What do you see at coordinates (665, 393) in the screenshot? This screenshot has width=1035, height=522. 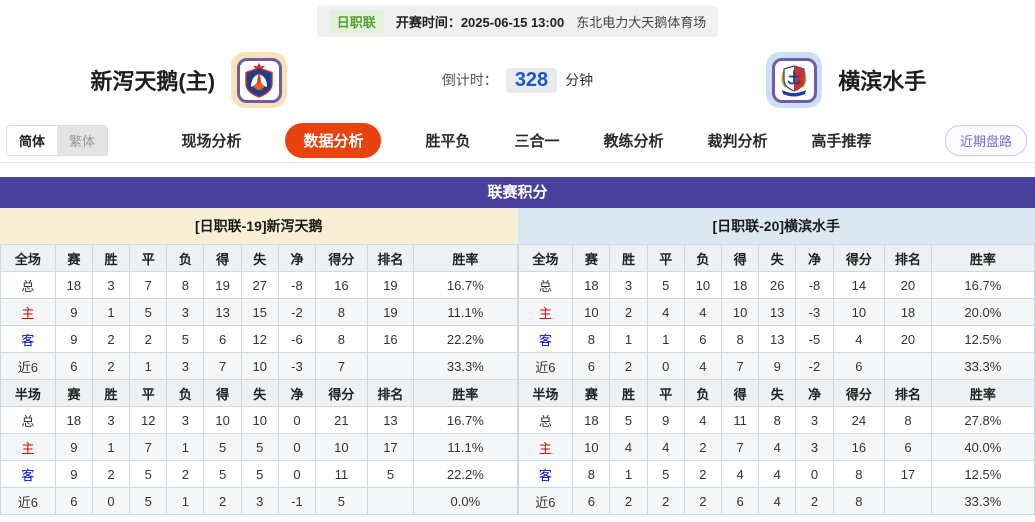 I see `column-header: 平` at bounding box center [665, 393].